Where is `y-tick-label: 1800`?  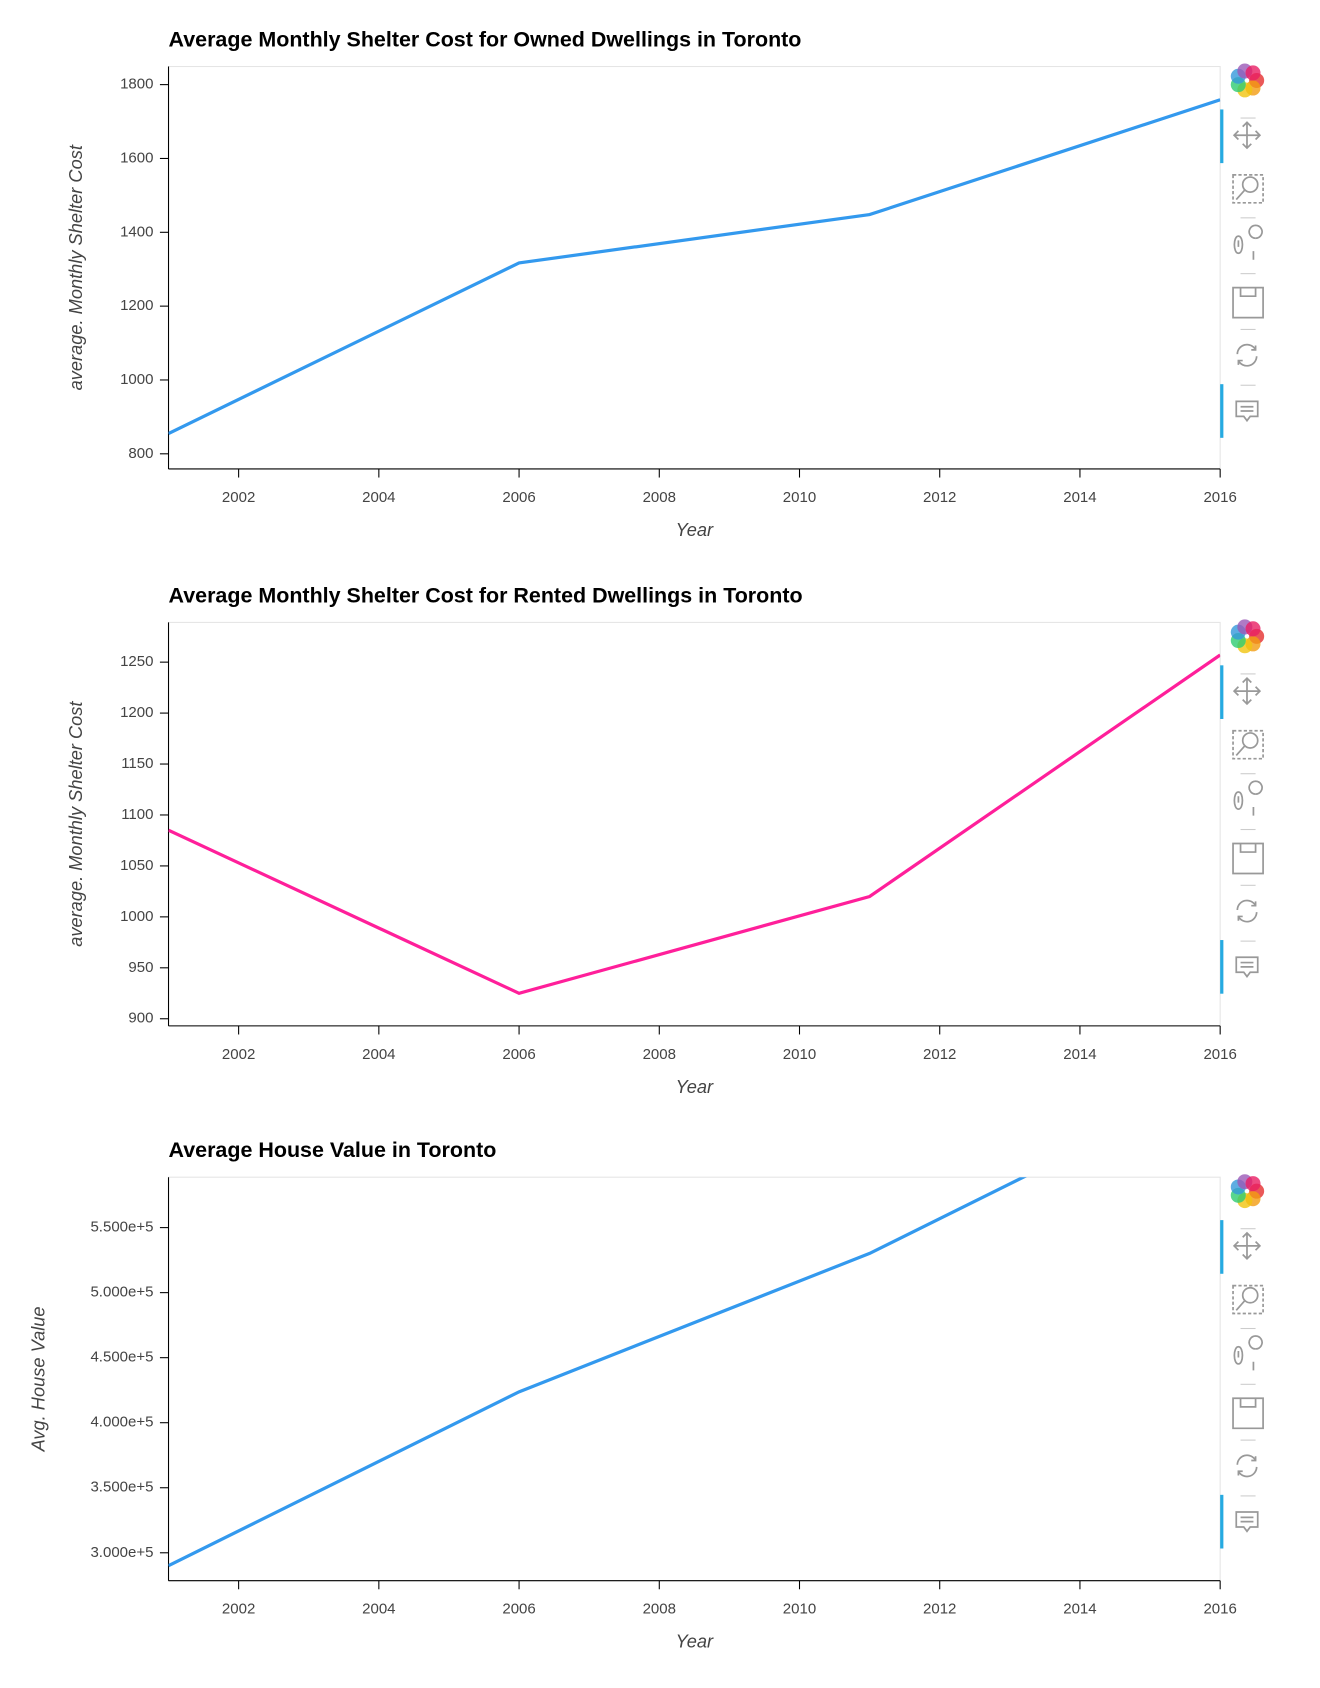
y-tick-label: 1800 is located at coordinates (136, 84).